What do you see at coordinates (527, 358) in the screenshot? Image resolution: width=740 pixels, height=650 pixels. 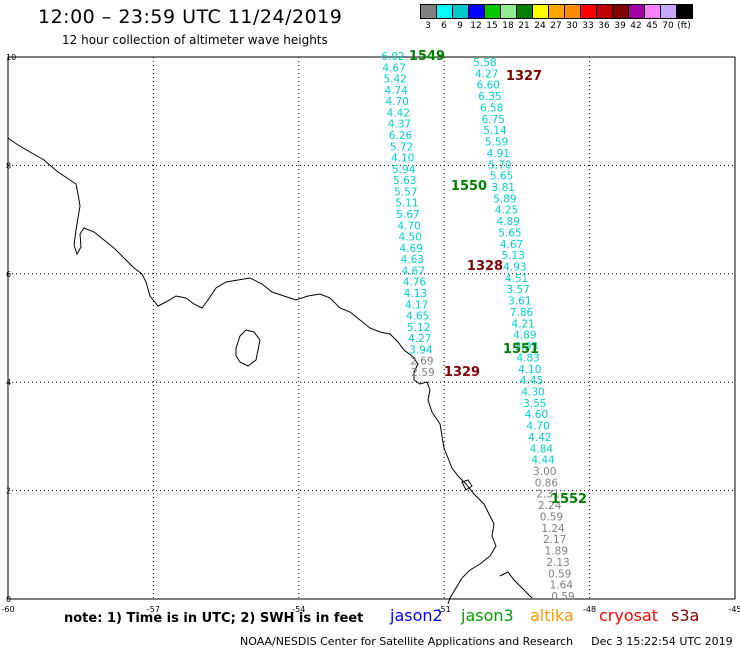 I see `wave-height-value: 4.83` at bounding box center [527, 358].